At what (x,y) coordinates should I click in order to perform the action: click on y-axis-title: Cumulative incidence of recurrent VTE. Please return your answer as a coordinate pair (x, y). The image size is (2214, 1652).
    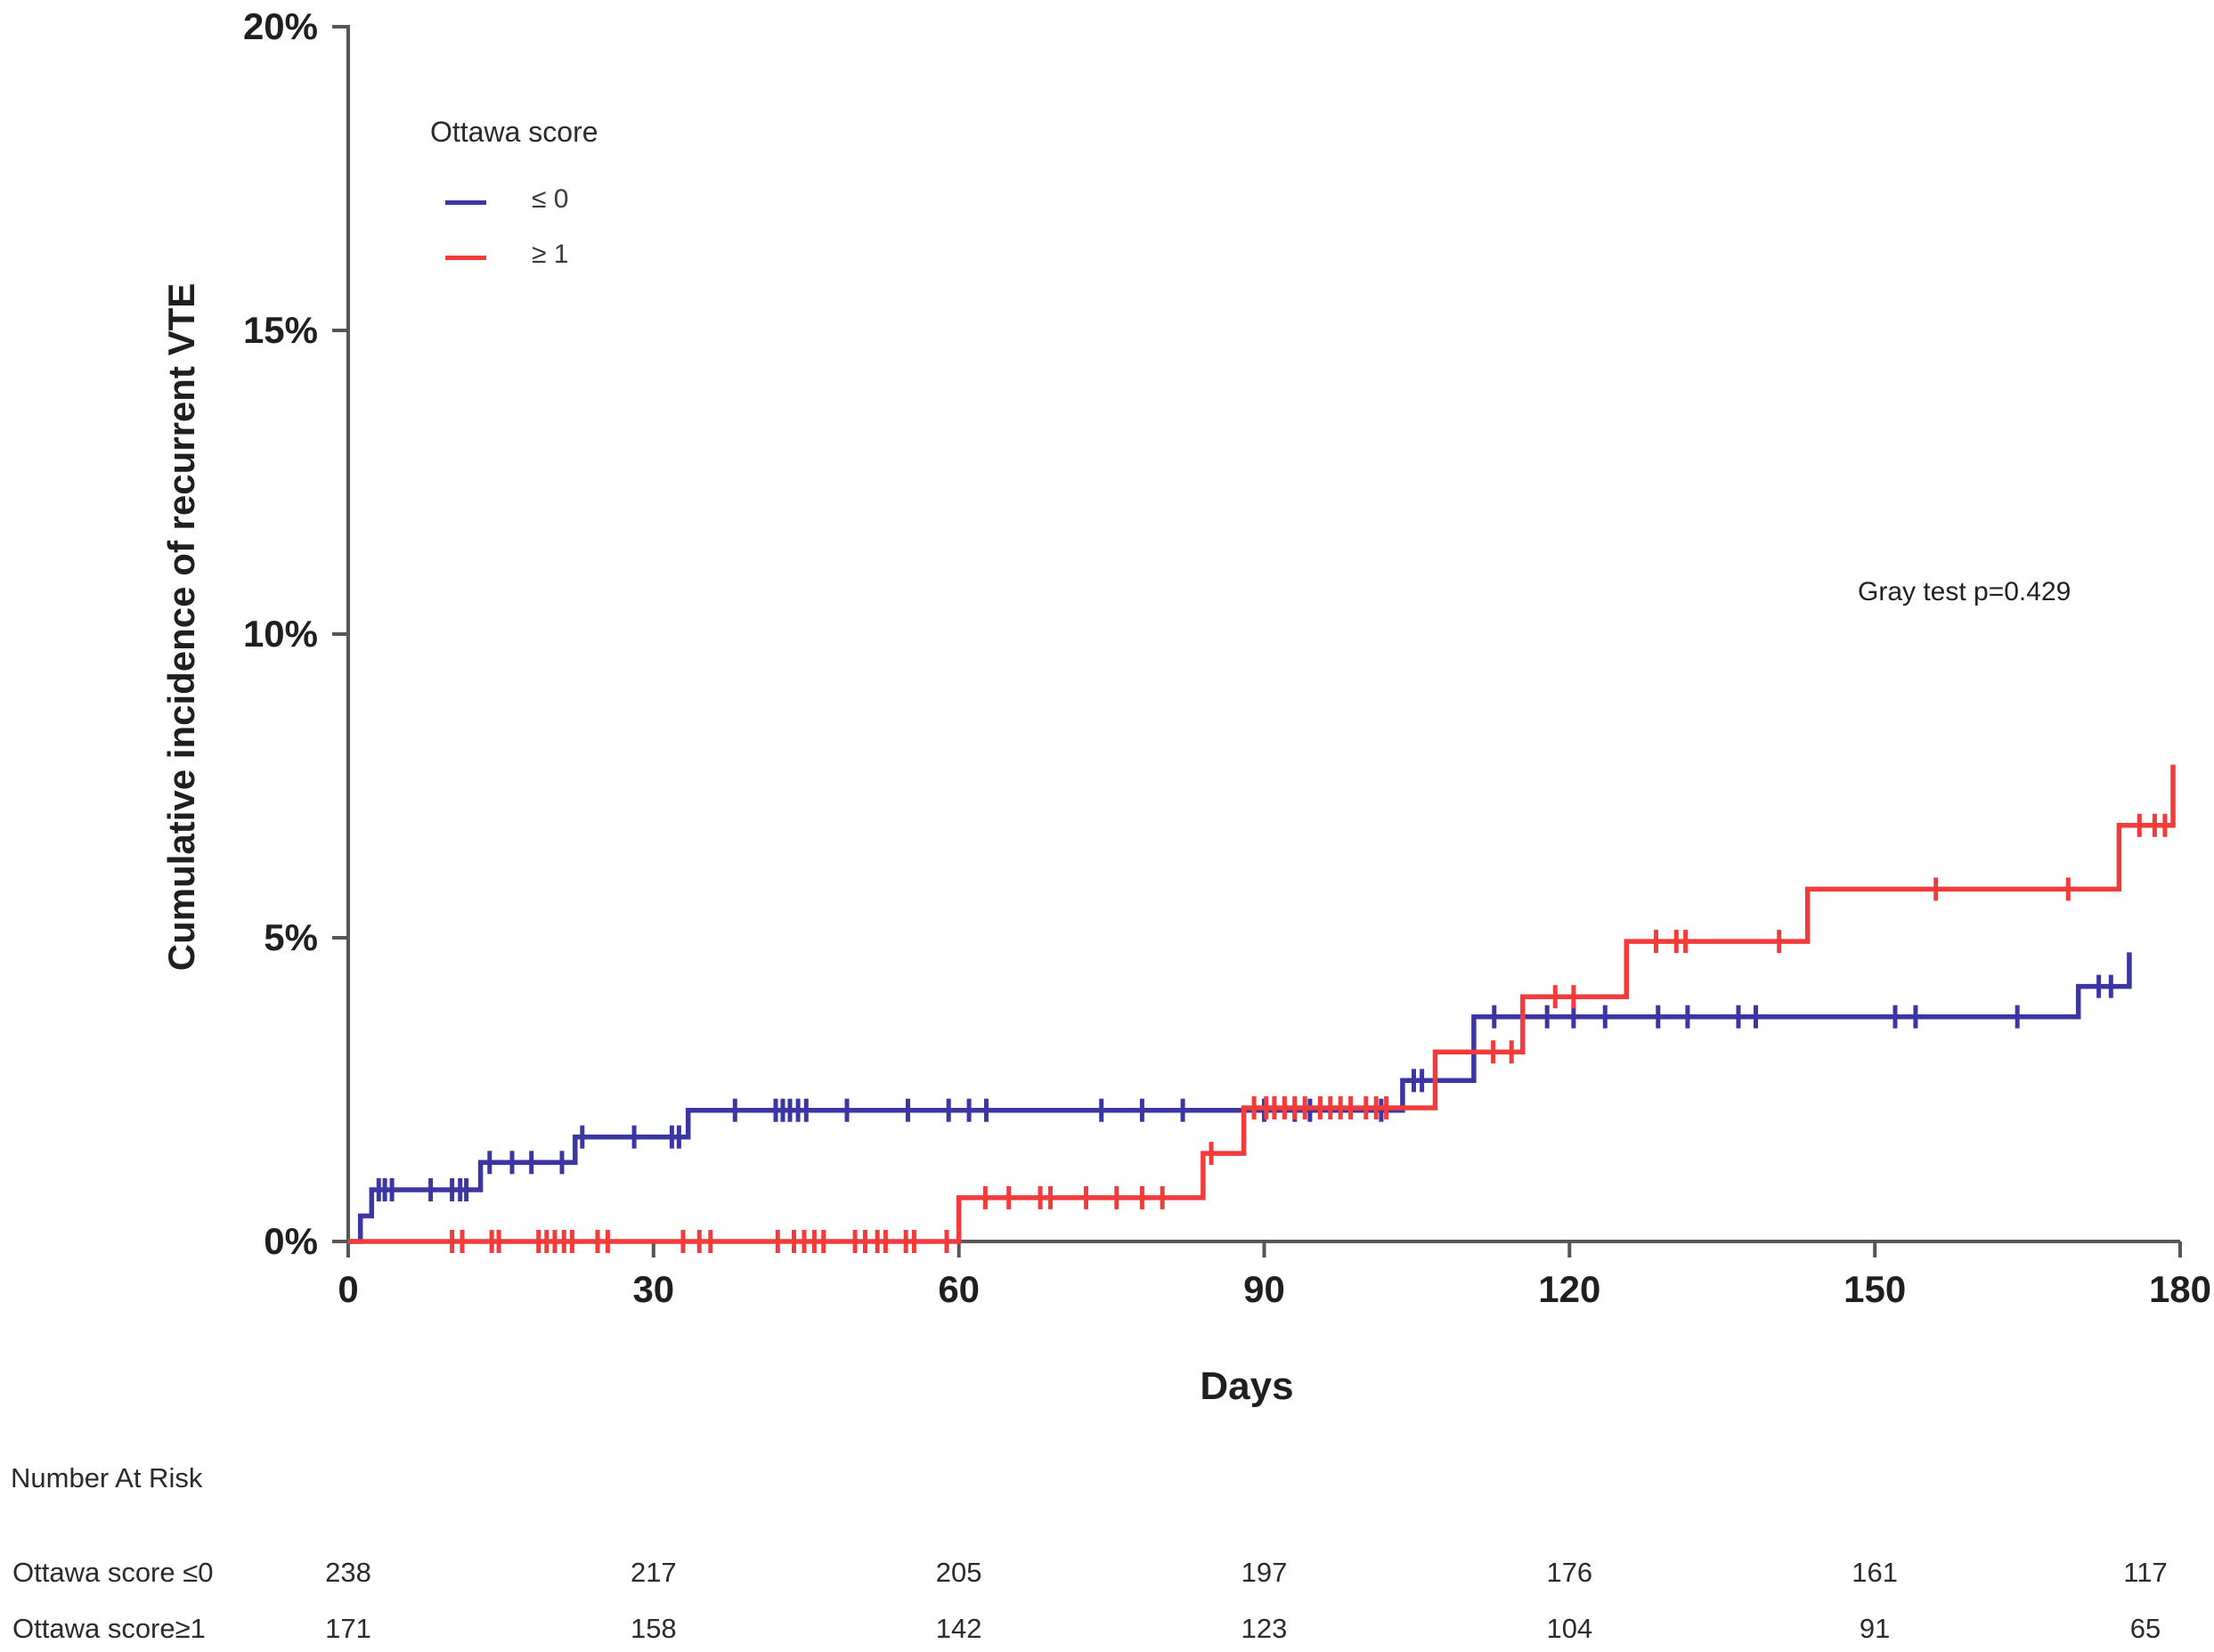
    Looking at the image, I should click on (181, 627).